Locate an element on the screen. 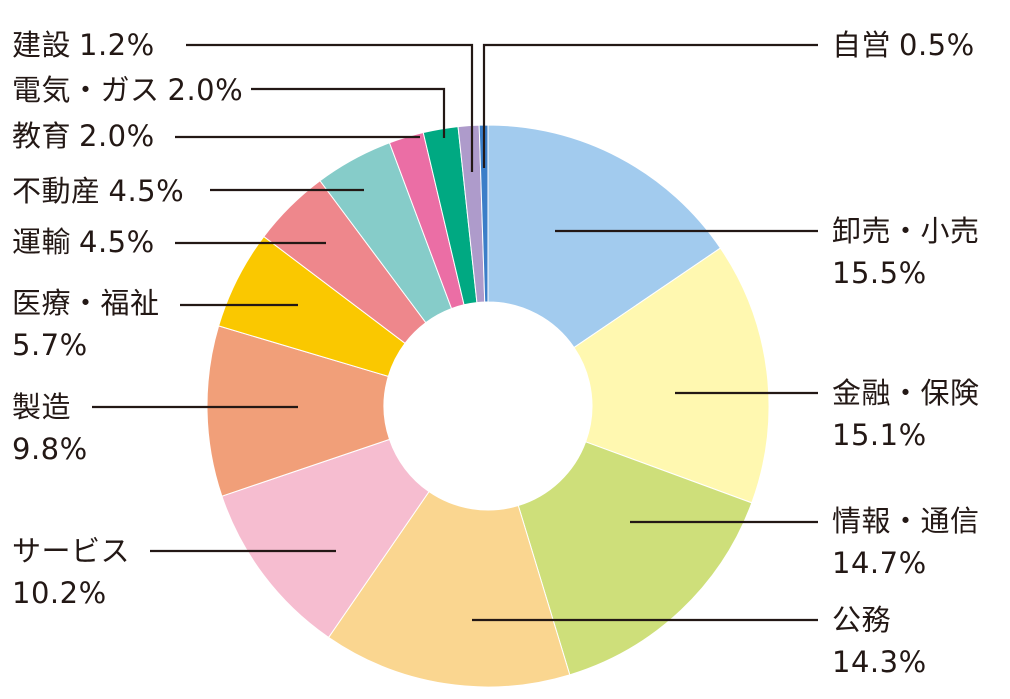 This screenshot has height=699, width=1010. percentage-label: 15.5% is located at coordinates (879, 273).